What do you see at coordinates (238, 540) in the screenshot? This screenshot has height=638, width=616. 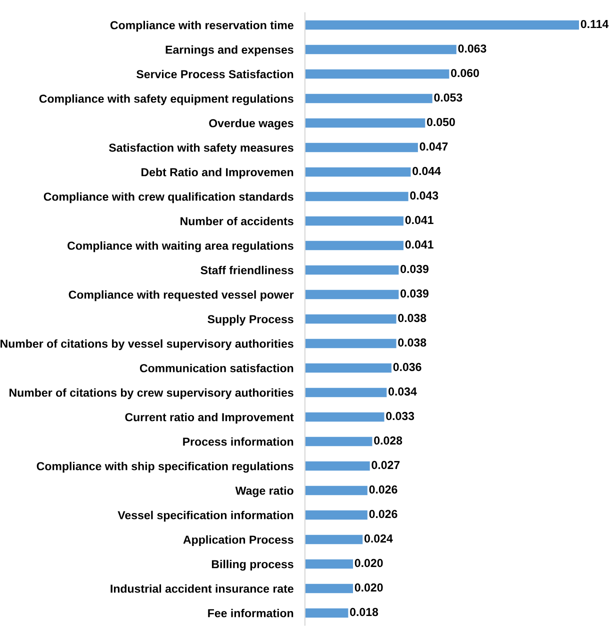 I see `y-tick-label: Application Process` at bounding box center [238, 540].